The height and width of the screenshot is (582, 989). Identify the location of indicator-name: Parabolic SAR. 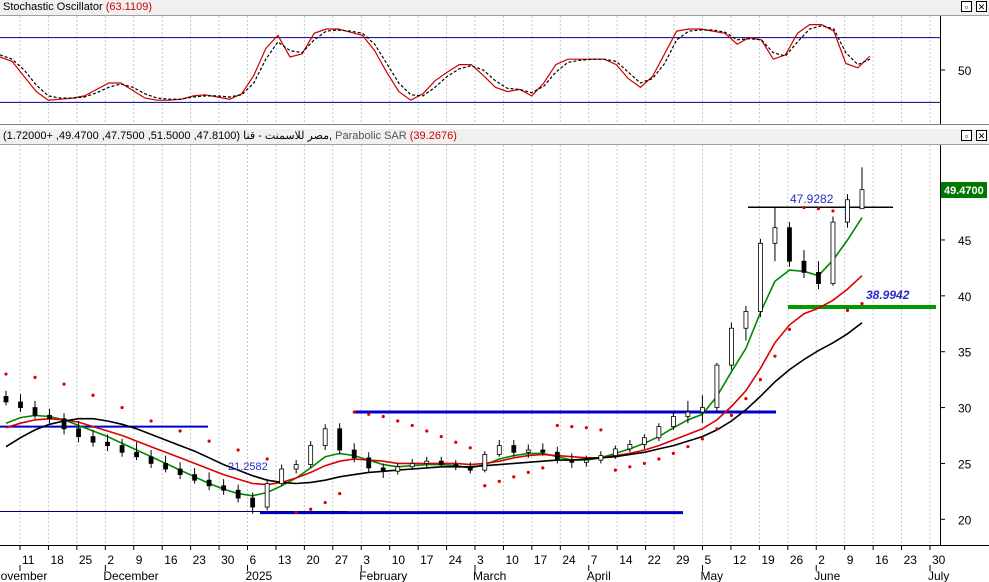
(371, 136).